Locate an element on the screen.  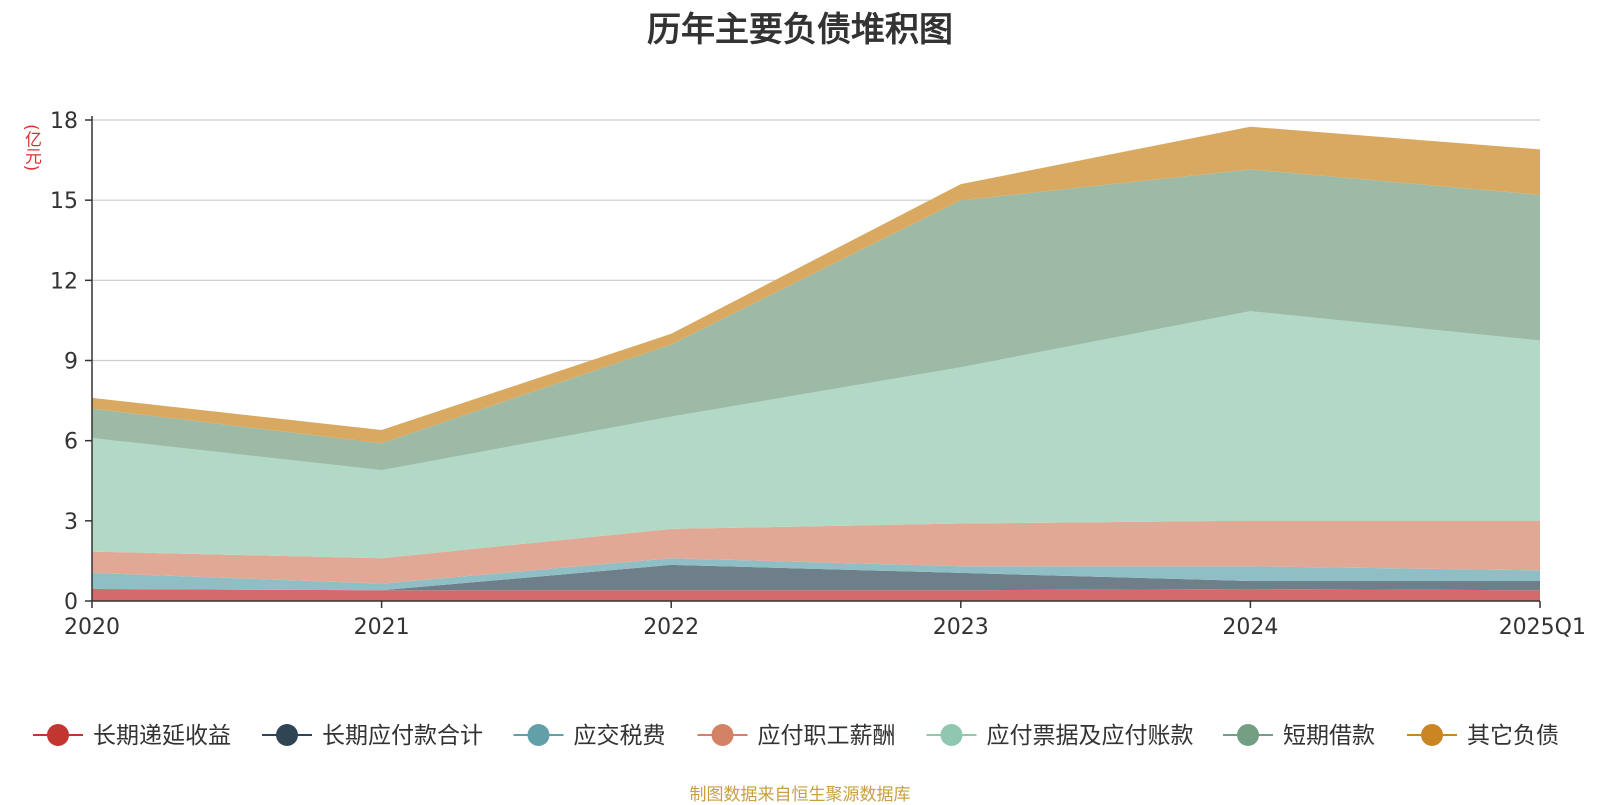
legend-label: 应付职工薪酬 is located at coordinates (827, 736).